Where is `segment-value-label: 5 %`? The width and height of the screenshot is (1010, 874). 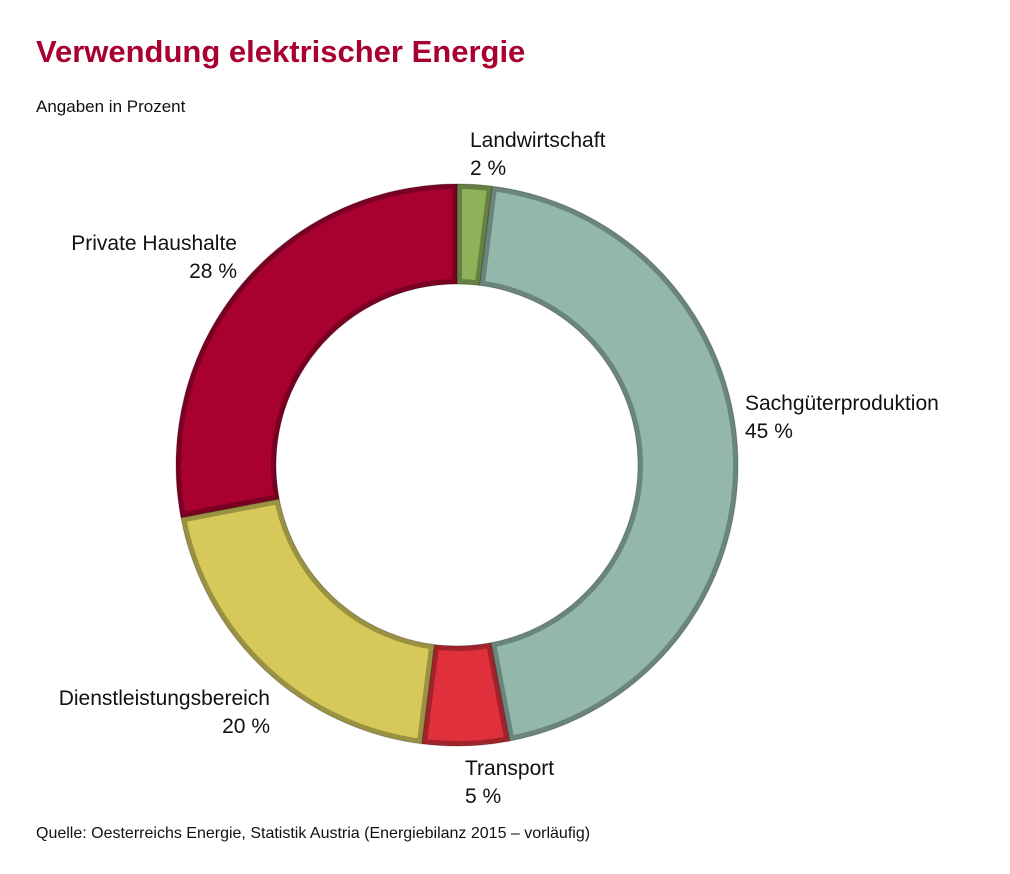
segment-value-label: 5 % is located at coordinates (483, 796).